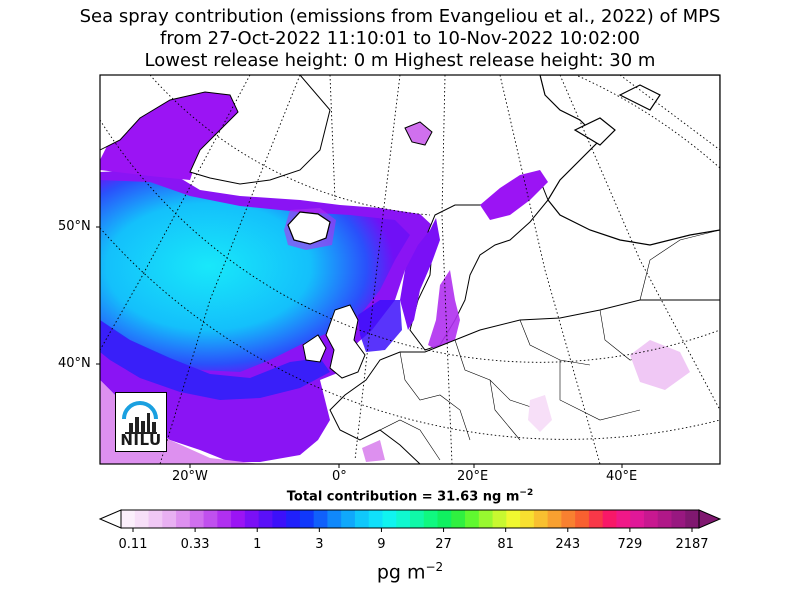 The width and height of the screenshot is (800, 600). I want to click on colorbar-unit-exponent: −2, so click(434, 567).